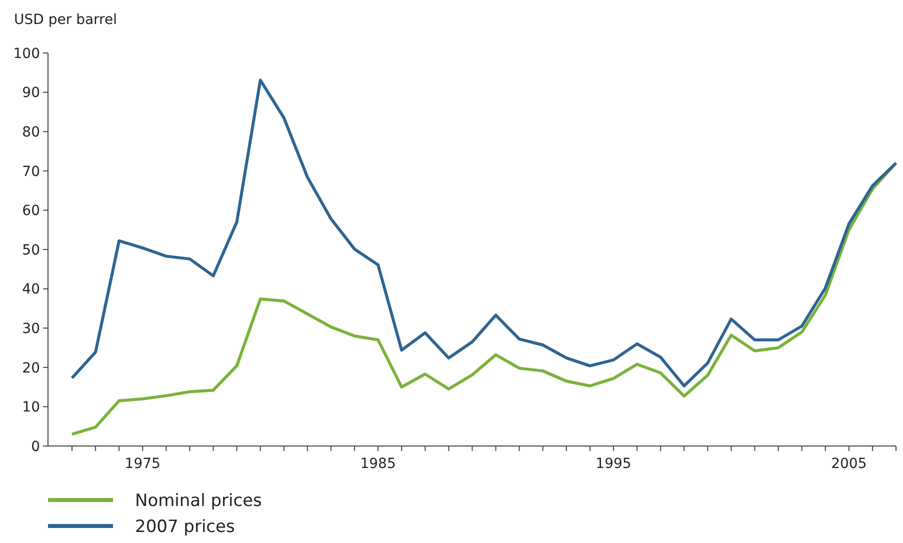 The width and height of the screenshot is (903, 543). I want to click on x-tick-label: 1995, so click(614, 464).